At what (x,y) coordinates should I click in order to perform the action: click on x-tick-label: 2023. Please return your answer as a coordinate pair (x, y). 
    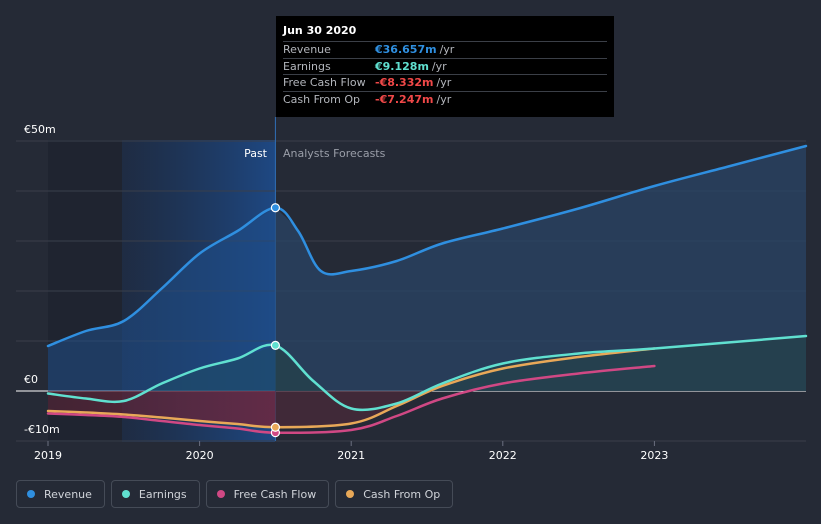
    Looking at the image, I should click on (654, 455).